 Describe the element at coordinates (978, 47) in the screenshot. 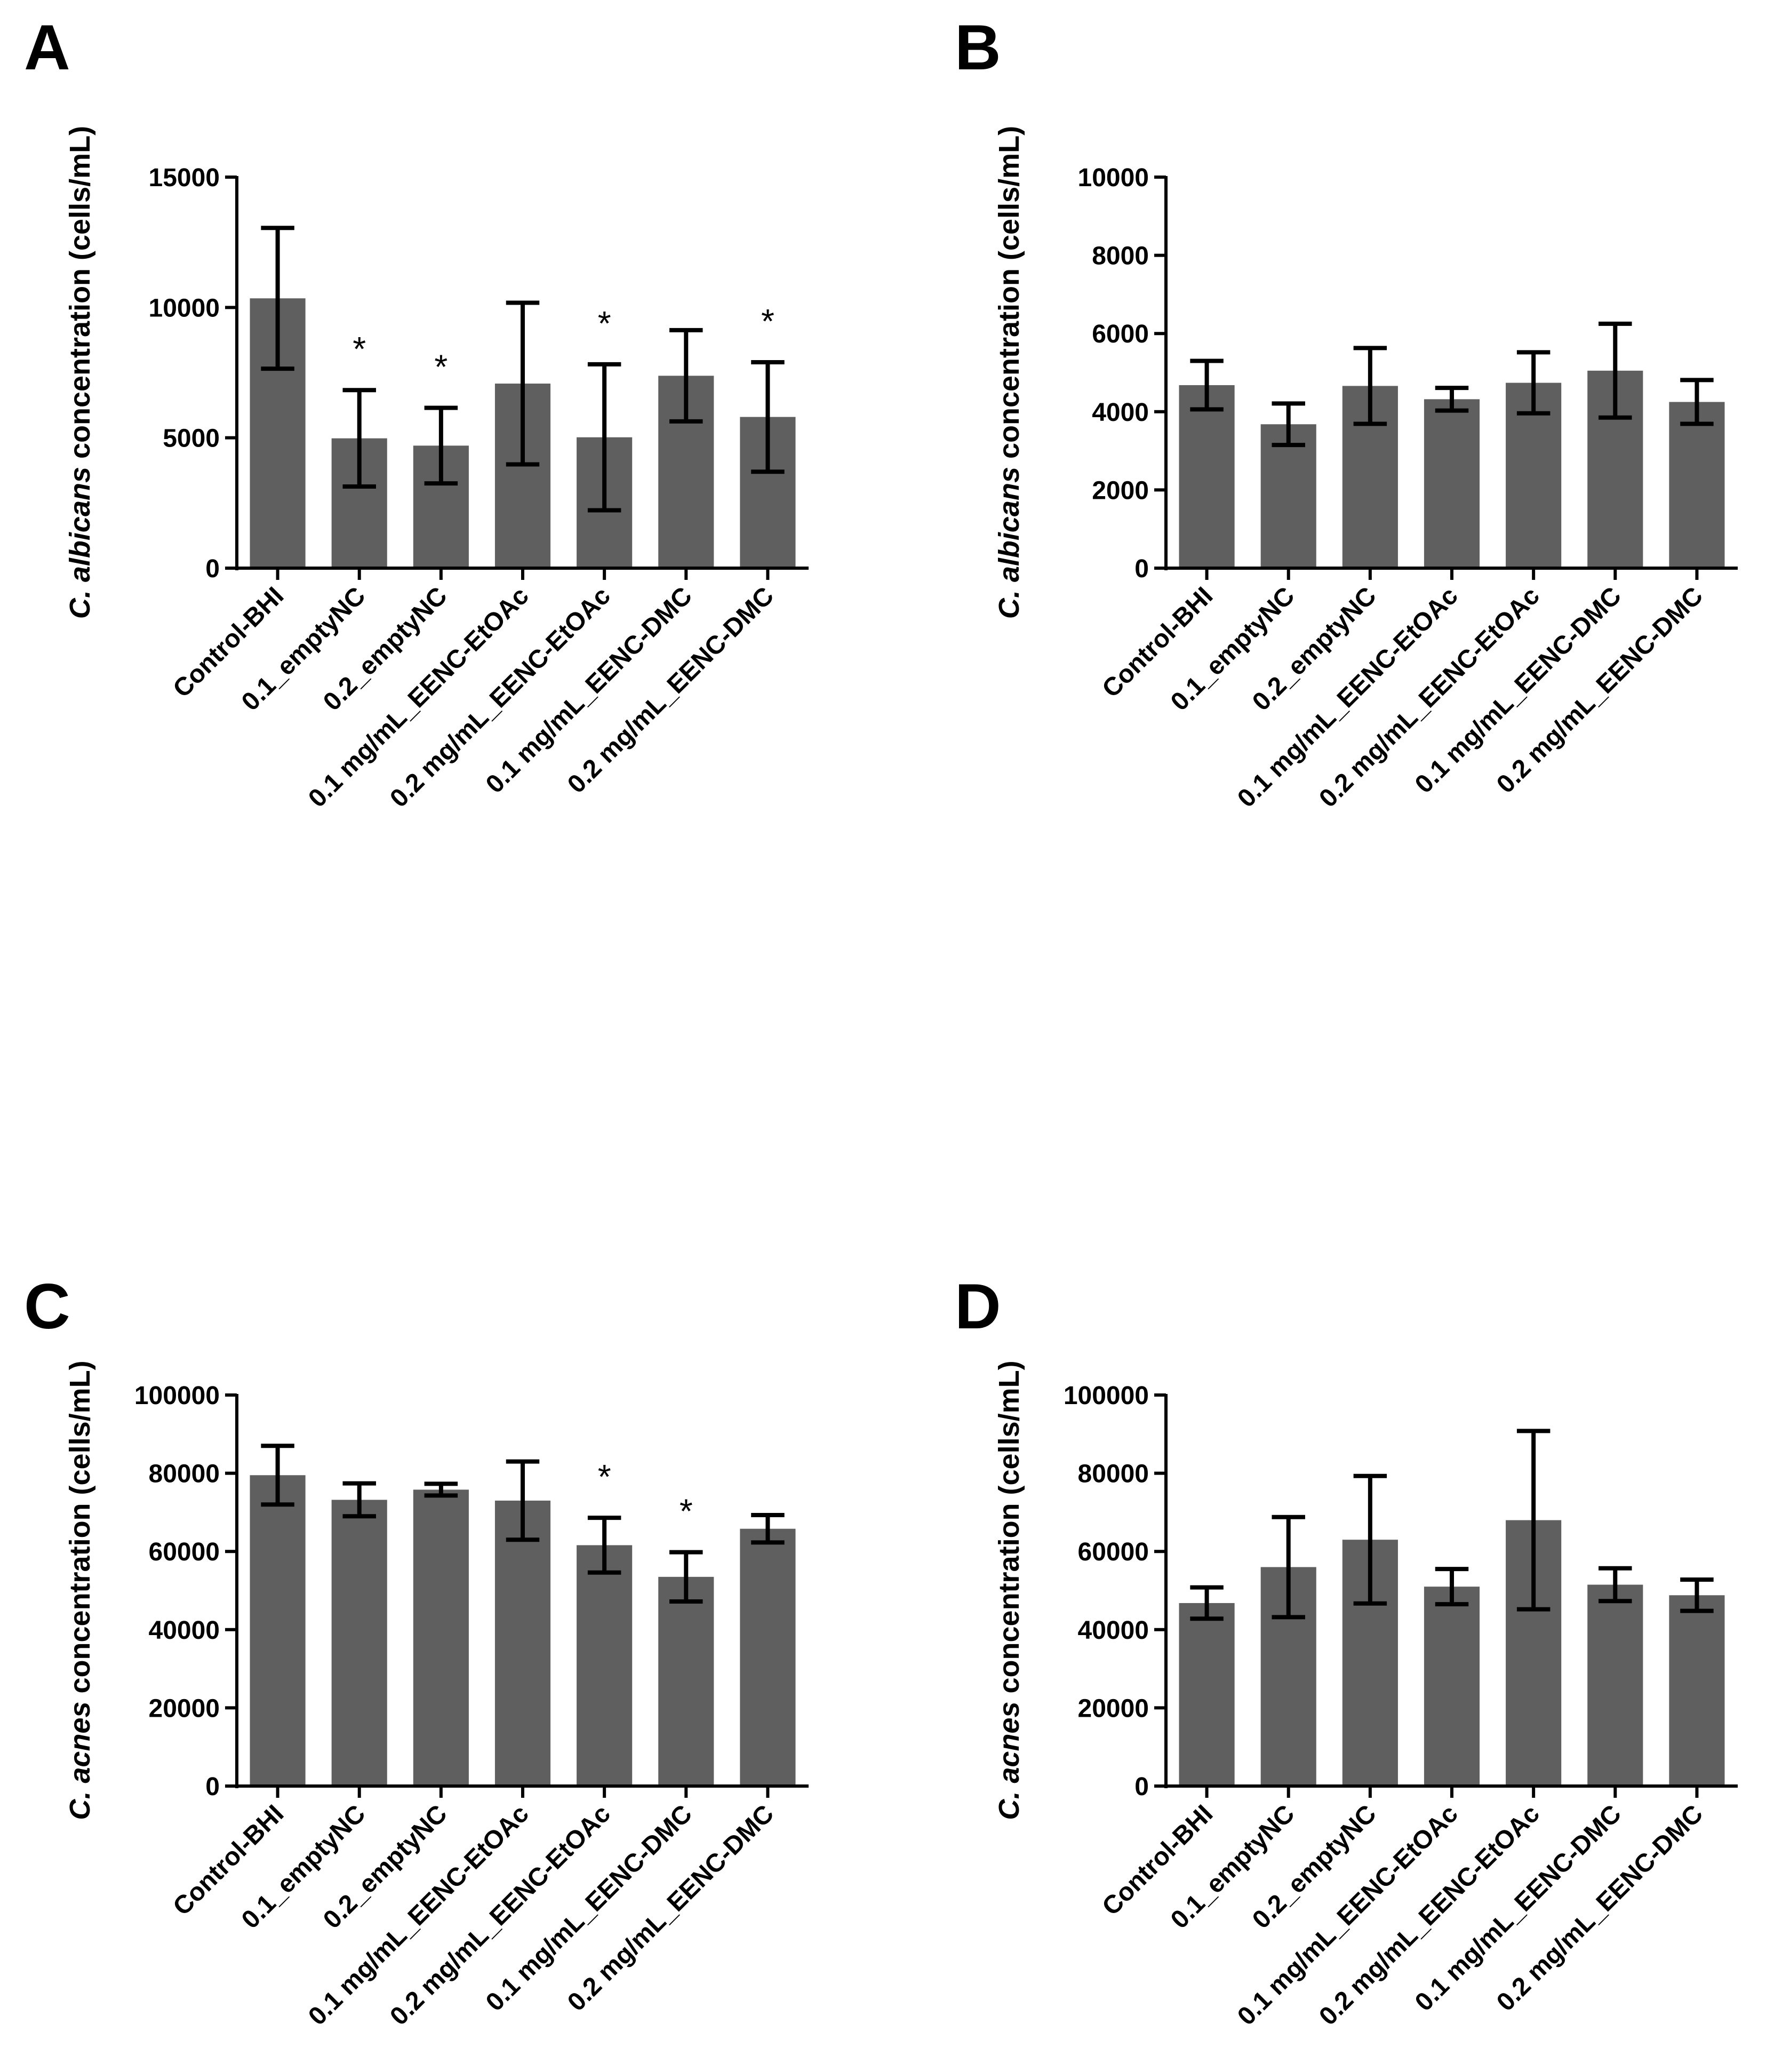

I see `panel-letter: B` at that location.